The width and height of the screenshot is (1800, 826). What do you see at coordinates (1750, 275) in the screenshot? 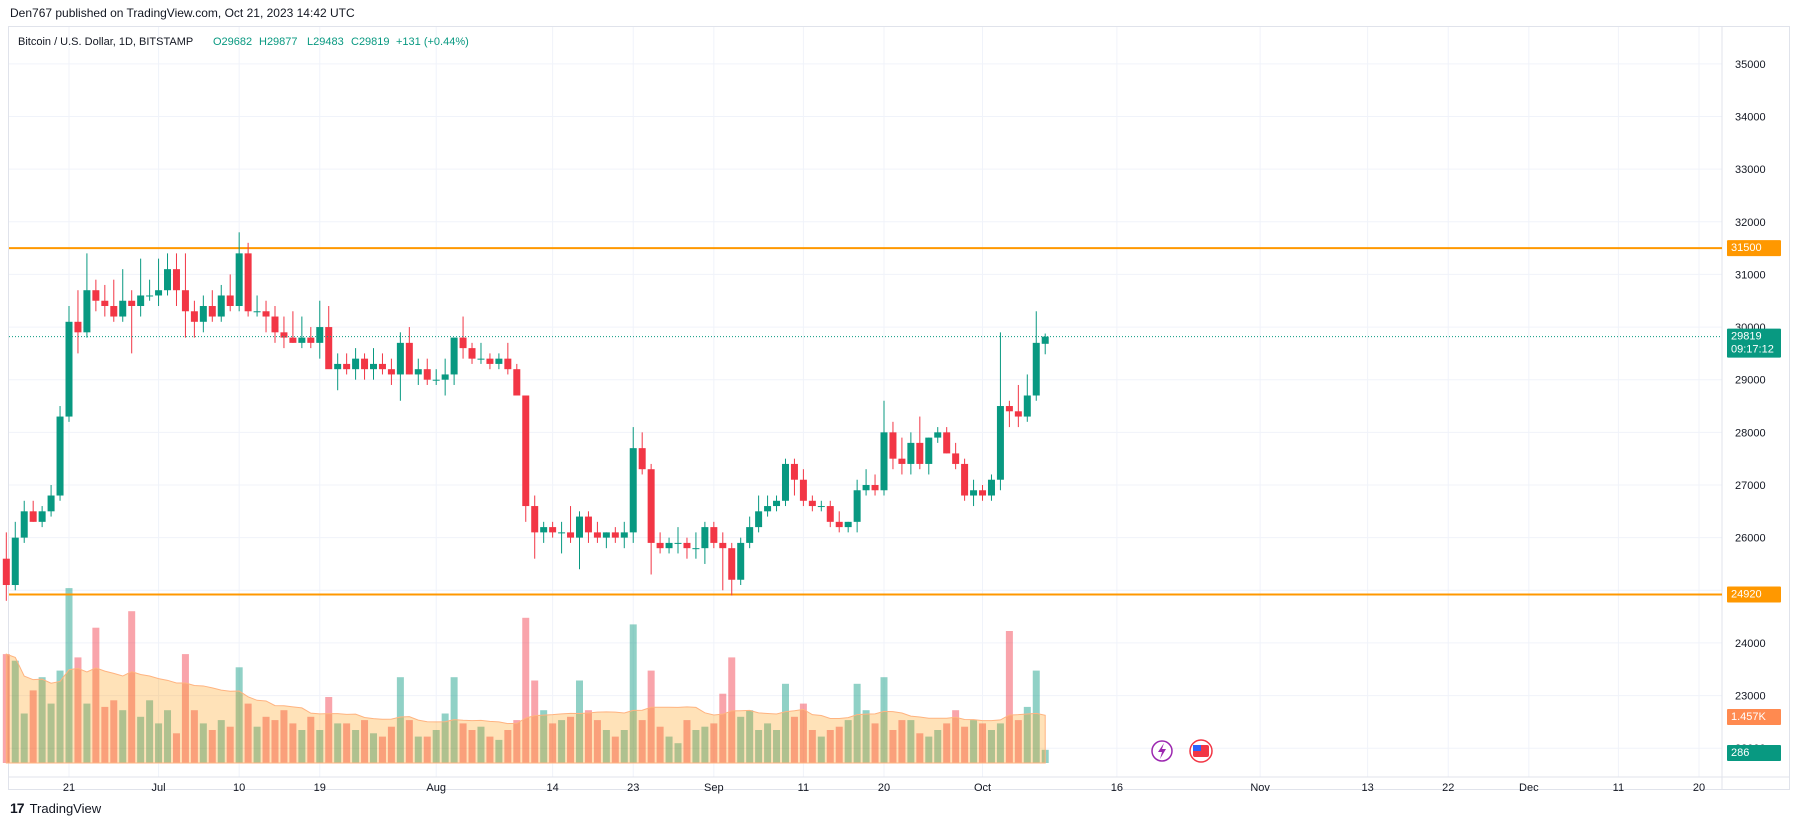
I see `y-tick-label: 31000` at bounding box center [1750, 275].